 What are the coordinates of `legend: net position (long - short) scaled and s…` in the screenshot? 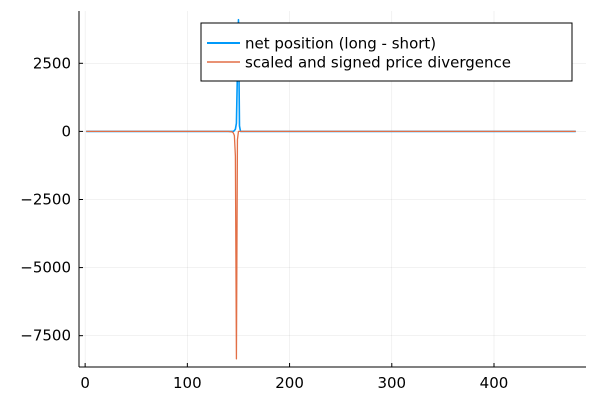 It's located at (386, 52).